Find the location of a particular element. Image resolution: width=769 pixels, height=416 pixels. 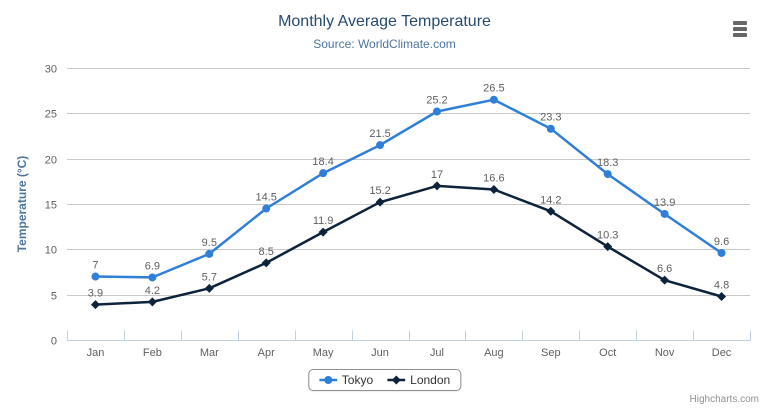

data-label: 18.3 is located at coordinates (607, 163).